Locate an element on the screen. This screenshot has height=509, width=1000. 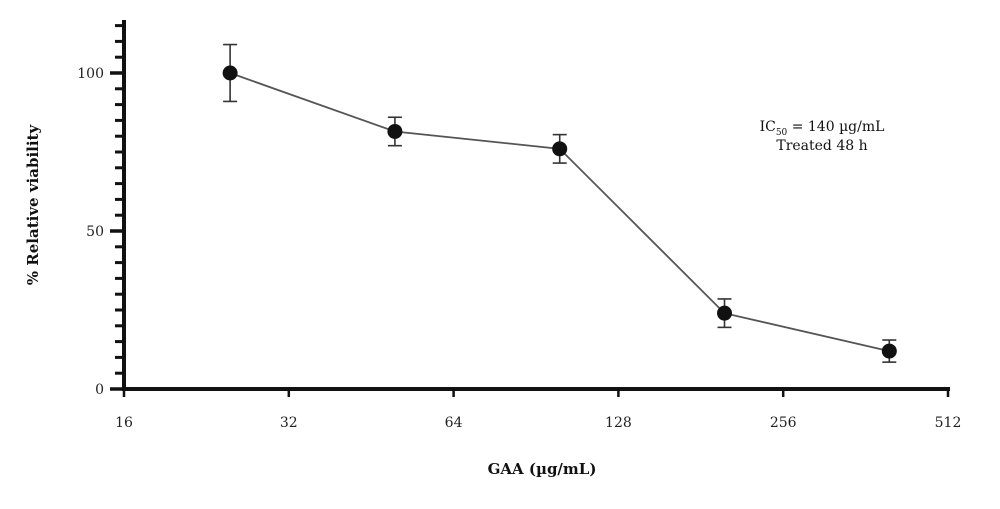
y-tick-label: 0 is located at coordinates (99, 390).